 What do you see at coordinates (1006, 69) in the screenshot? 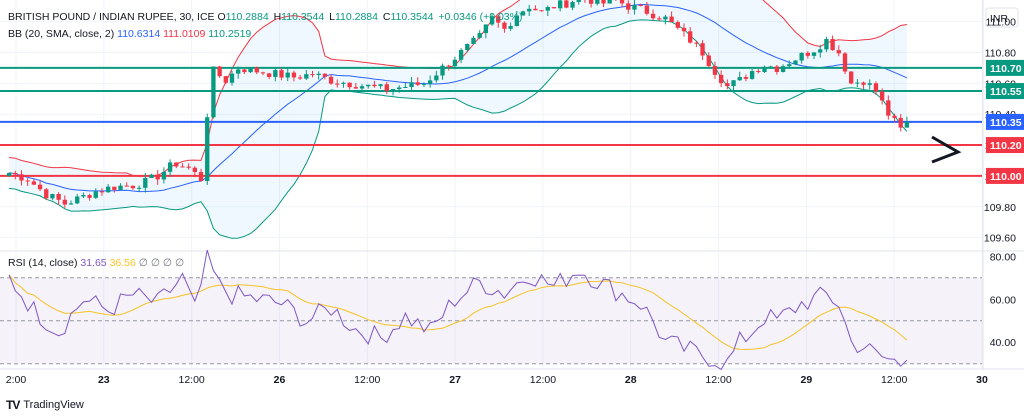
I see `level-price-label: 110.70` at bounding box center [1006, 69].